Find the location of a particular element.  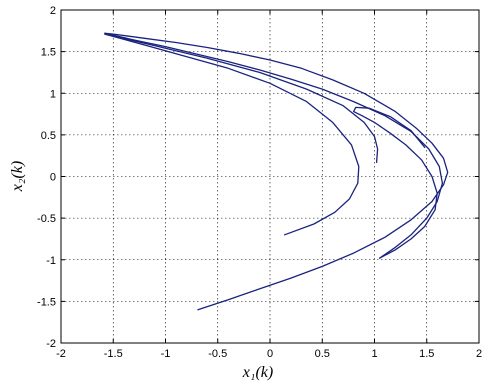

x-tick-labels: -2 -1.5 -1 -0.5 0 0.5 1 1.5 2 is located at coordinates (269, 354).